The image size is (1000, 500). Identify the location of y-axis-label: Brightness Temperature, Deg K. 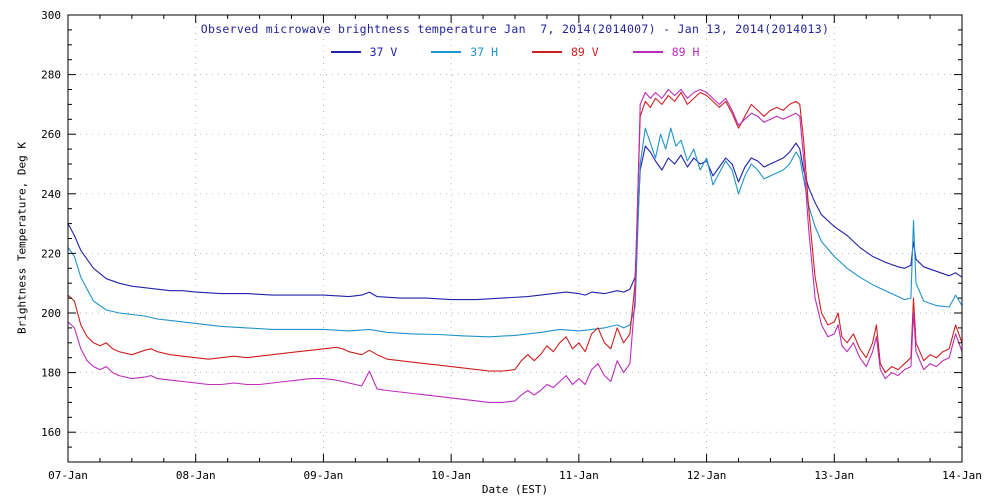
(22, 238).